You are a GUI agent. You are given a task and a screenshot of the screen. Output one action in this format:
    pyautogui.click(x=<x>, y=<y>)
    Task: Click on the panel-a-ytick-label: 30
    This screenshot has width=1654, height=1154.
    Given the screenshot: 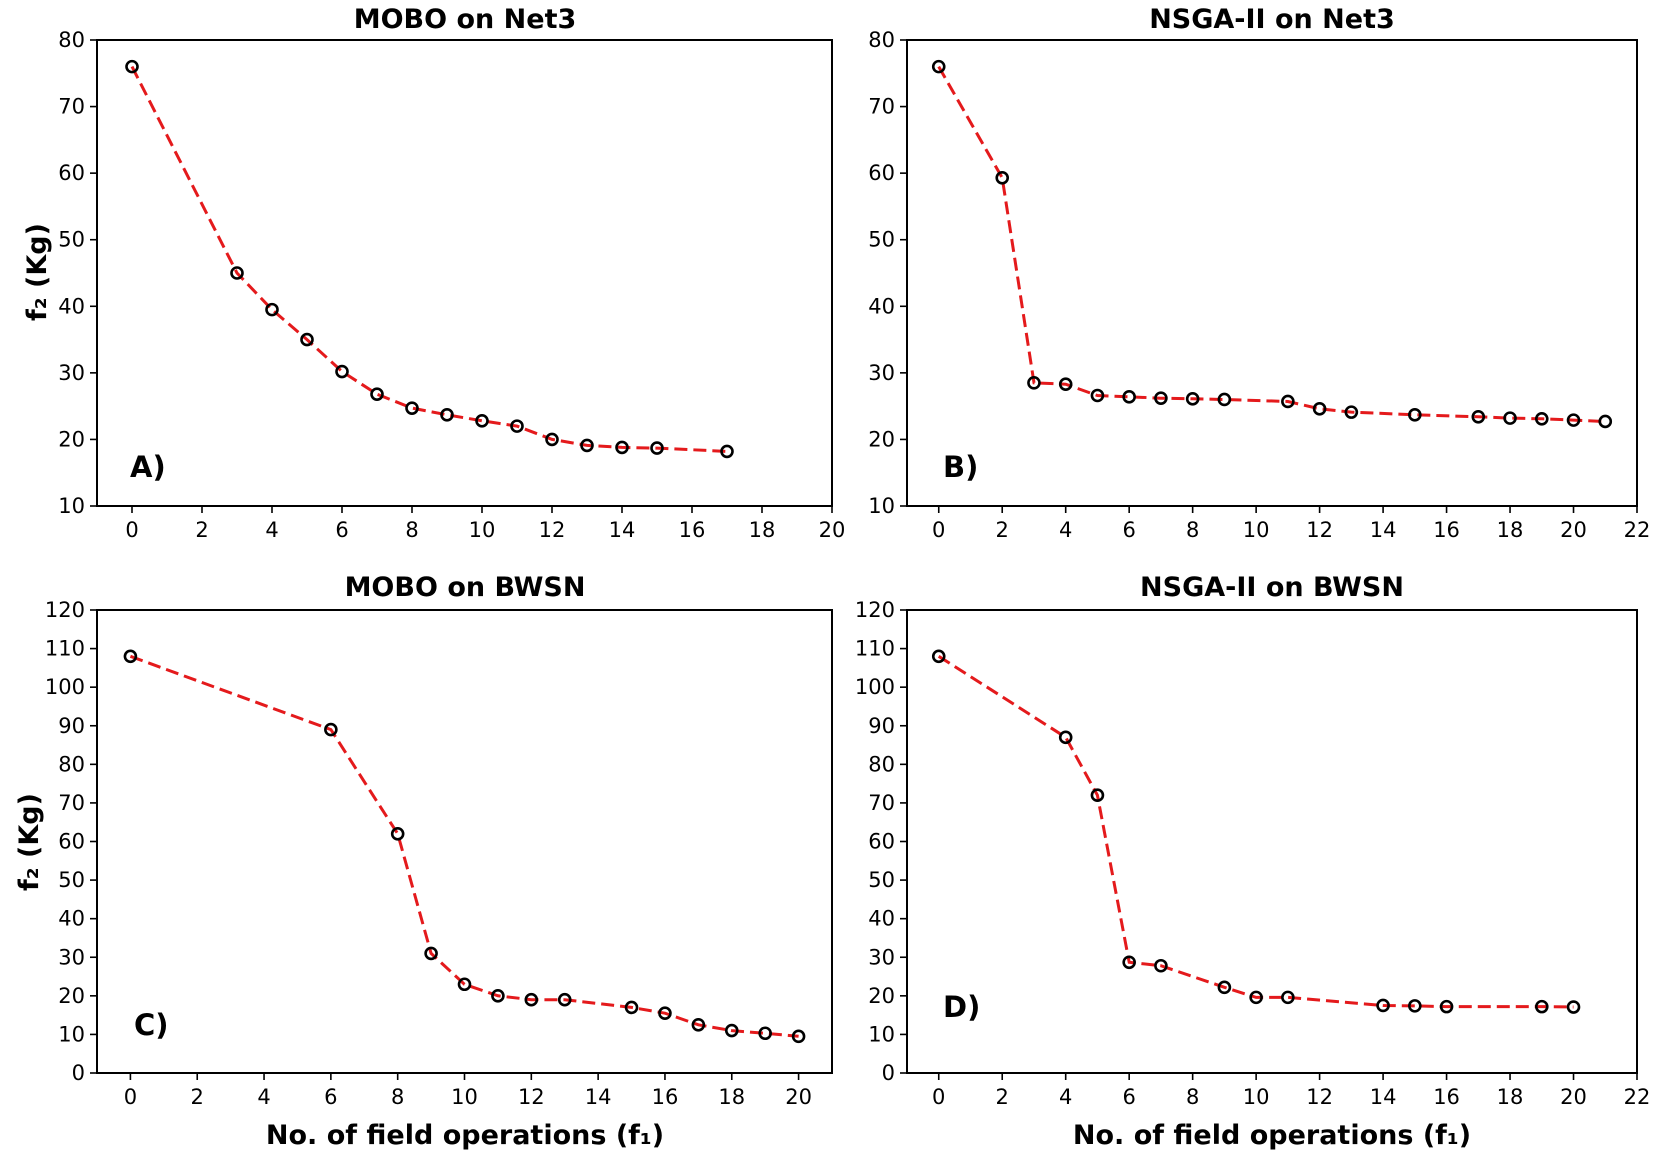 What is the action you would take?
    pyautogui.click(x=71, y=373)
    